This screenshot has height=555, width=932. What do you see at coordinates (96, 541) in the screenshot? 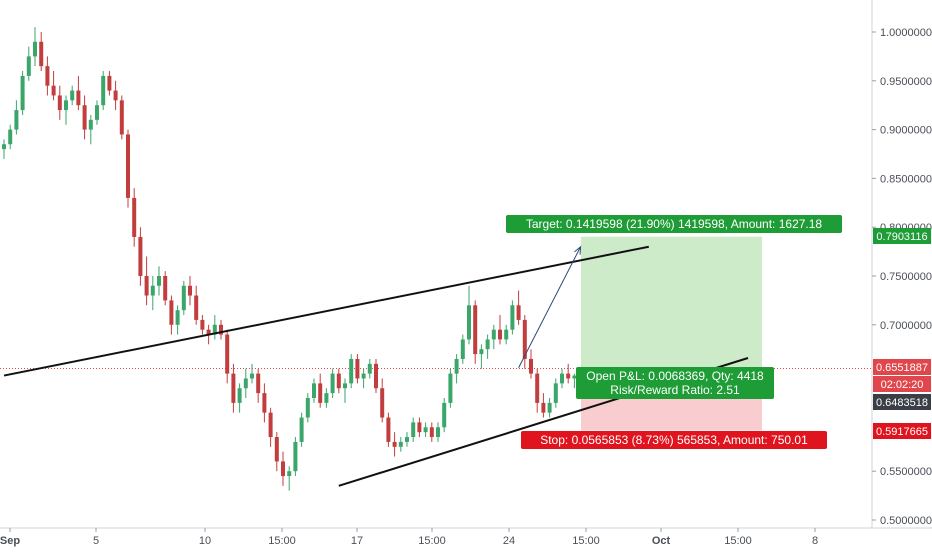
I see `x-tick-label: 5` at bounding box center [96, 541].